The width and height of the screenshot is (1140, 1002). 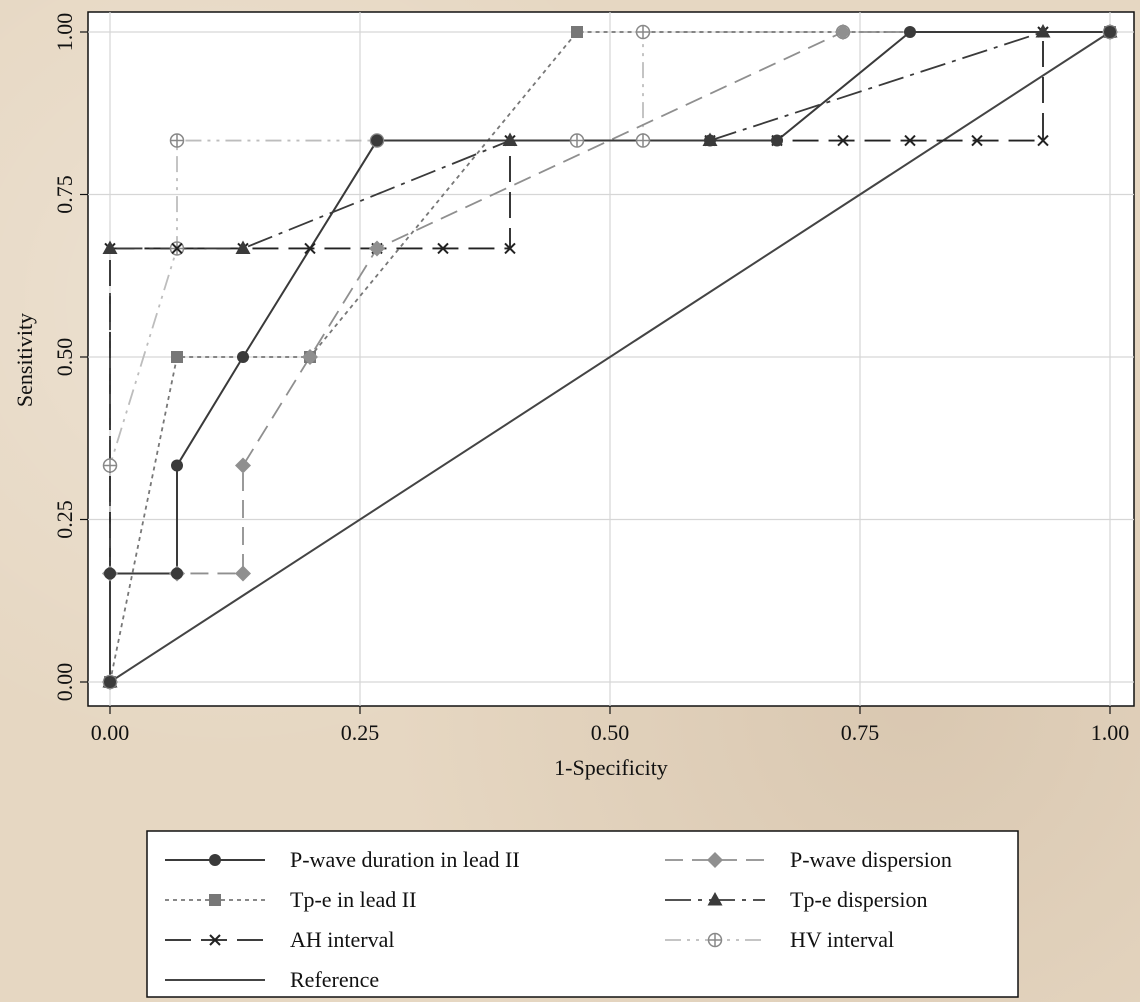 What do you see at coordinates (1110, 732) in the screenshot?
I see `x-tick-label: 1.00` at bounding box center [1110, 732].